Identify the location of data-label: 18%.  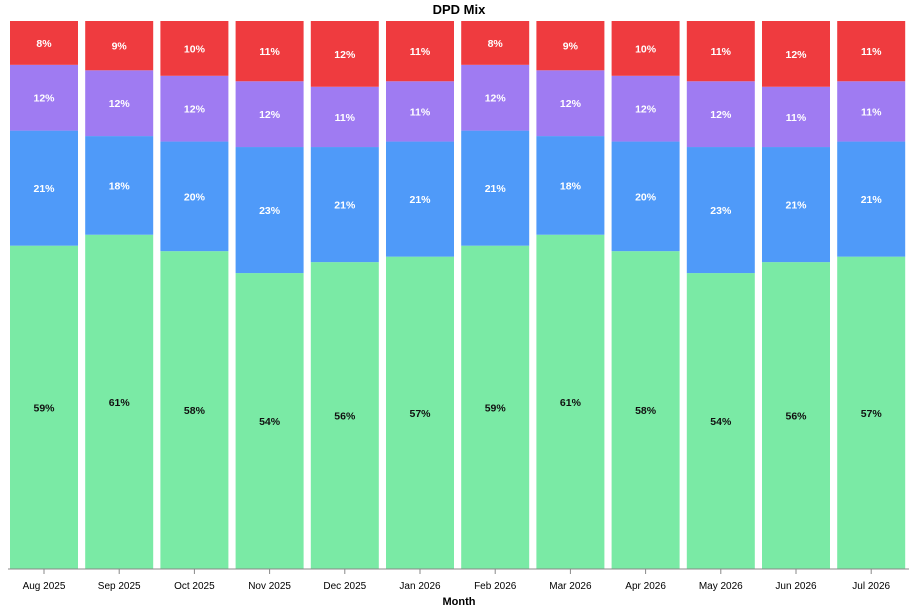
(120, 186).